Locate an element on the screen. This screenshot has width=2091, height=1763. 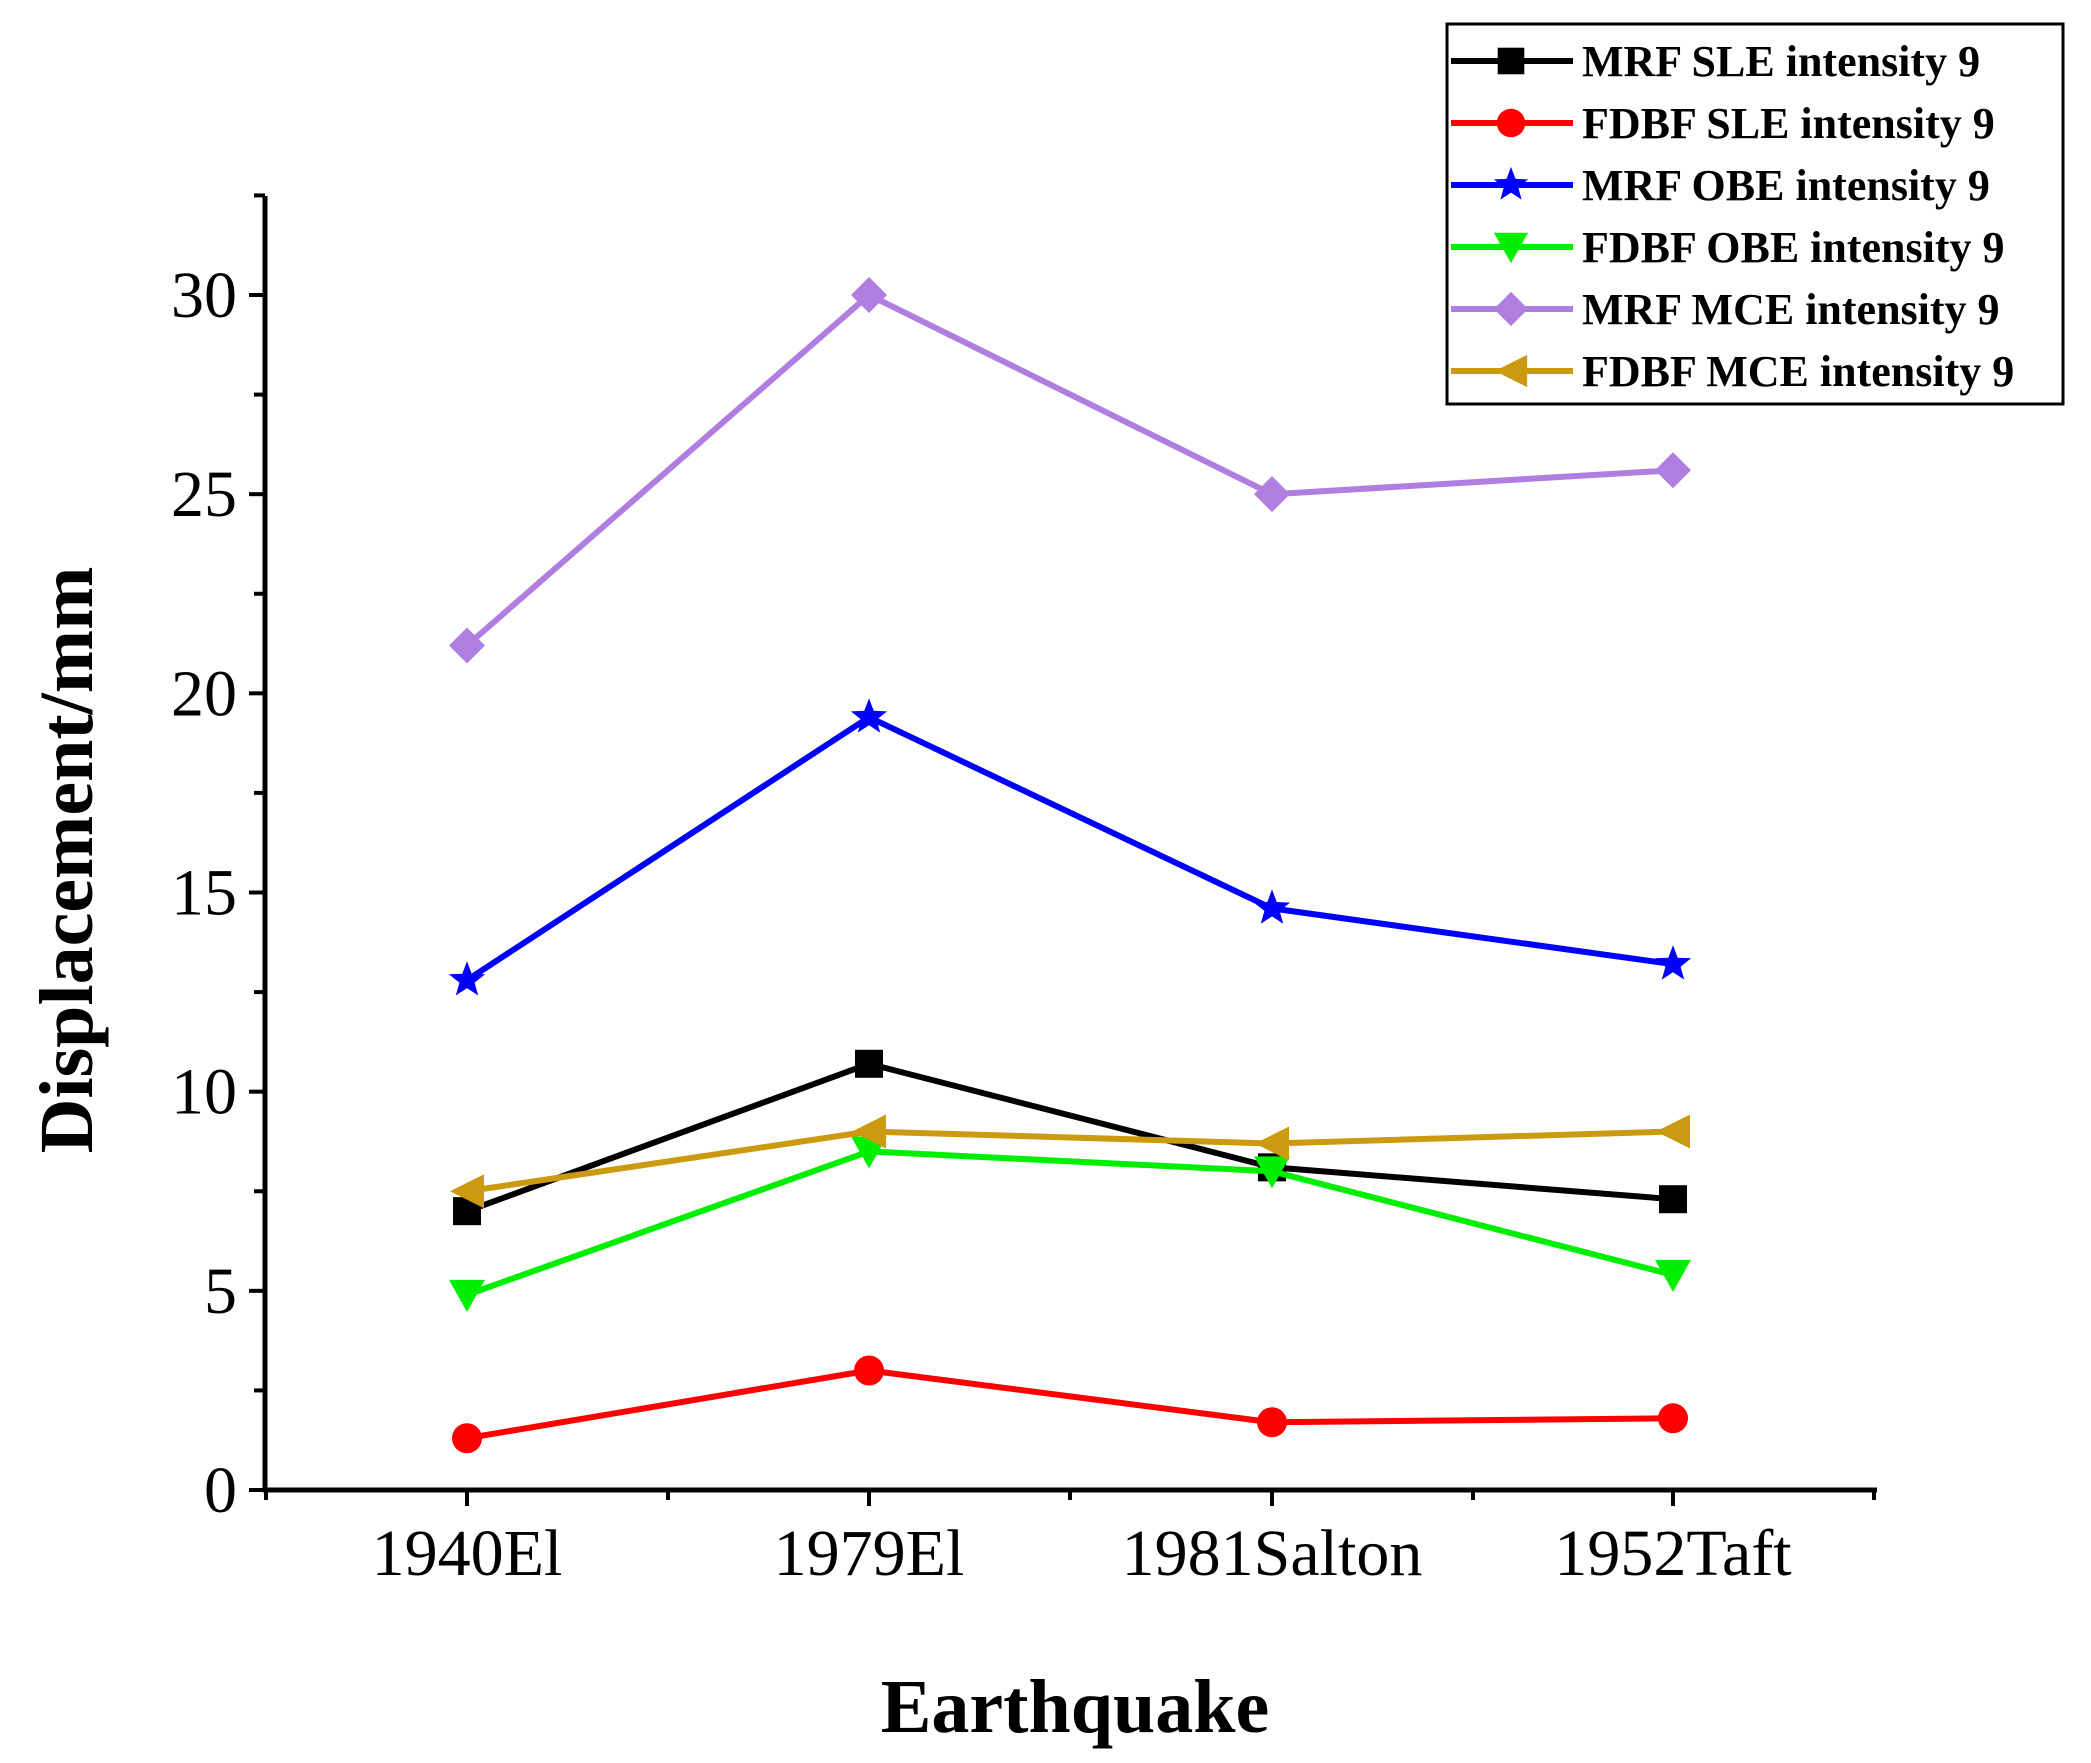
legend-item: FDBF OBE intensity 9 is located at coordinates (1728, 247).